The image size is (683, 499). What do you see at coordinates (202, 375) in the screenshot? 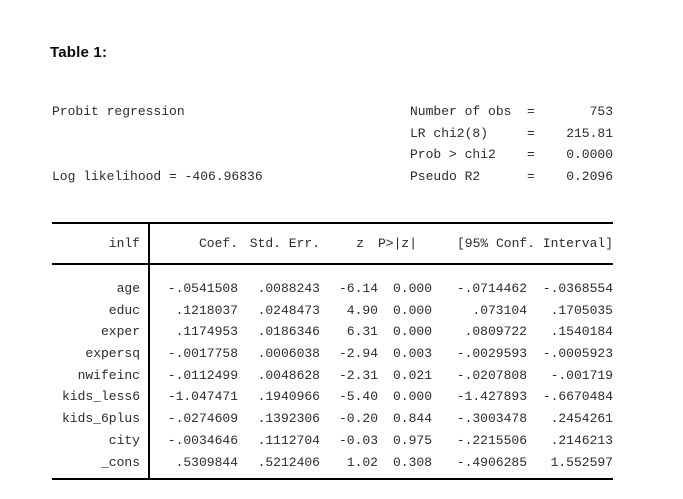
I see `coef-cell: -.0112499` at bounding box center [202, 375].